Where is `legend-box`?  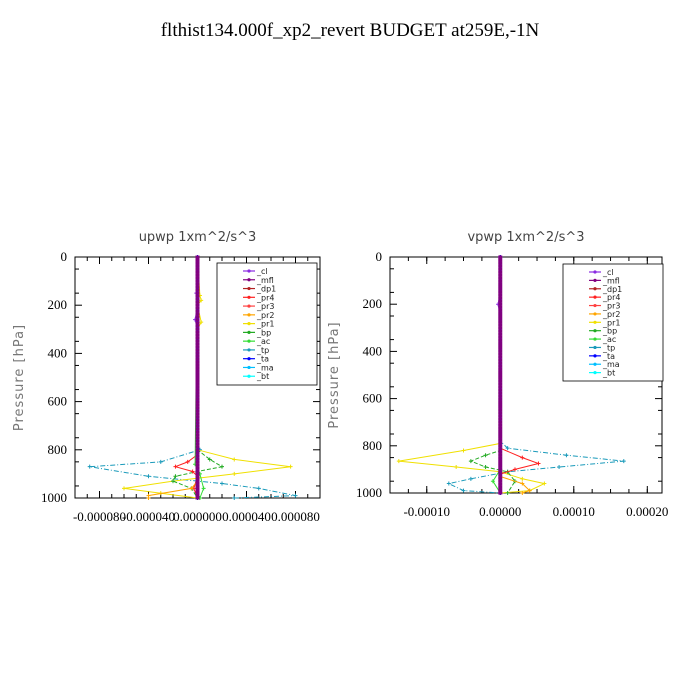 legend-box is located at coordinates (613, 322).